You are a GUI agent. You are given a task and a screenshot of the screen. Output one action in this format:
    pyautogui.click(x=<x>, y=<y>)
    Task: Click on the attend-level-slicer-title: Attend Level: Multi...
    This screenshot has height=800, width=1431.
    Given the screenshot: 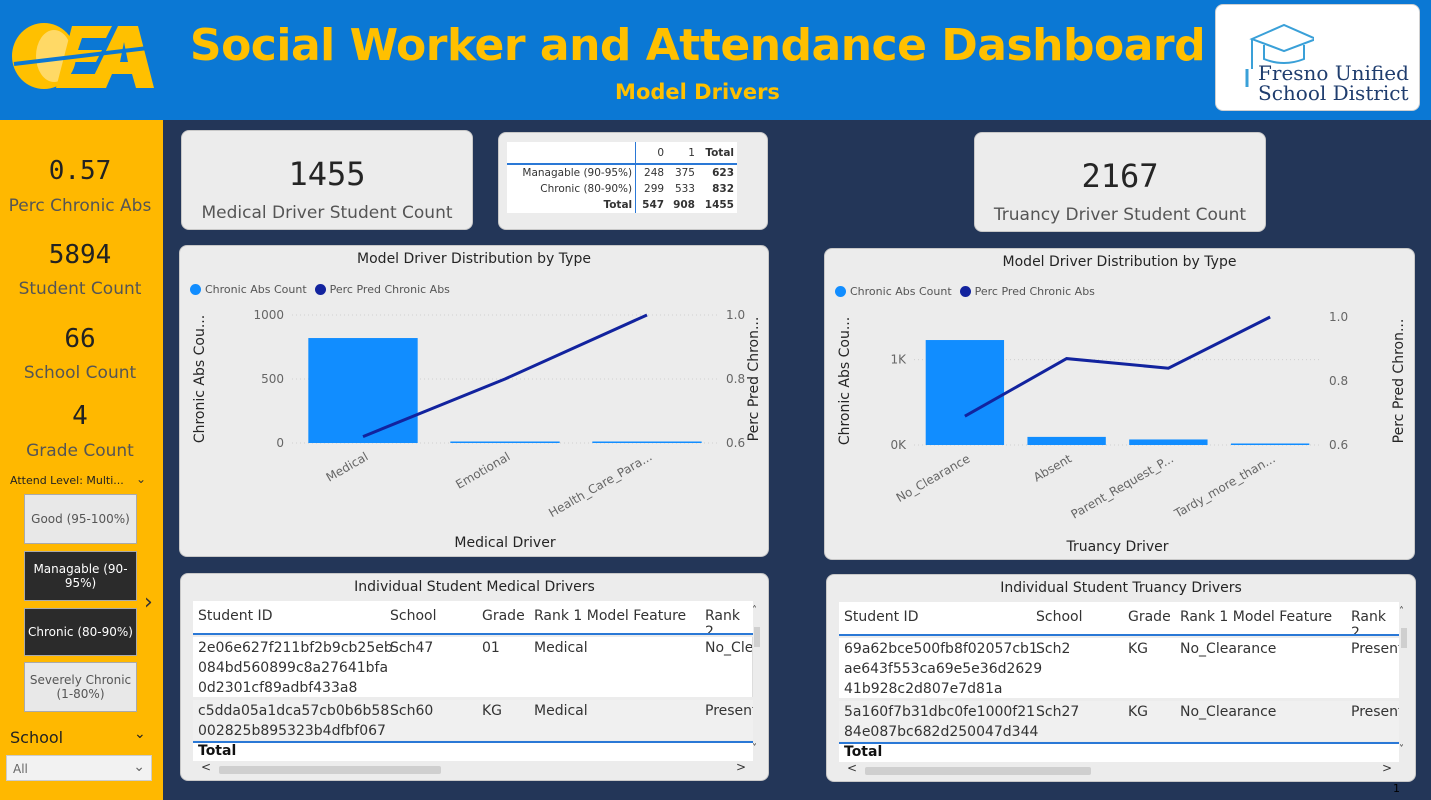 What is the action you would take?
    pyautogui.click(x=67, y=480)
    